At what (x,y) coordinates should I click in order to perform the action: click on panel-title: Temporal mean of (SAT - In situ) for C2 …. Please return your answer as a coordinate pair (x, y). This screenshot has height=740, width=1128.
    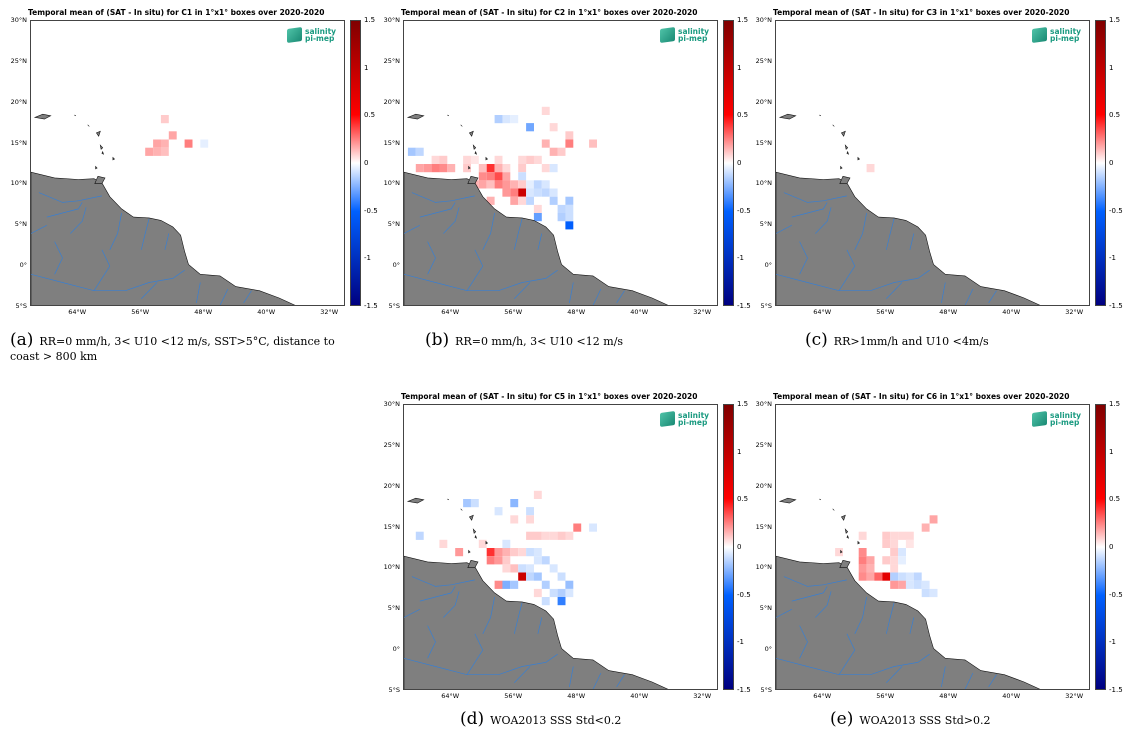
    Looking at the image, I should click on (549, 12).